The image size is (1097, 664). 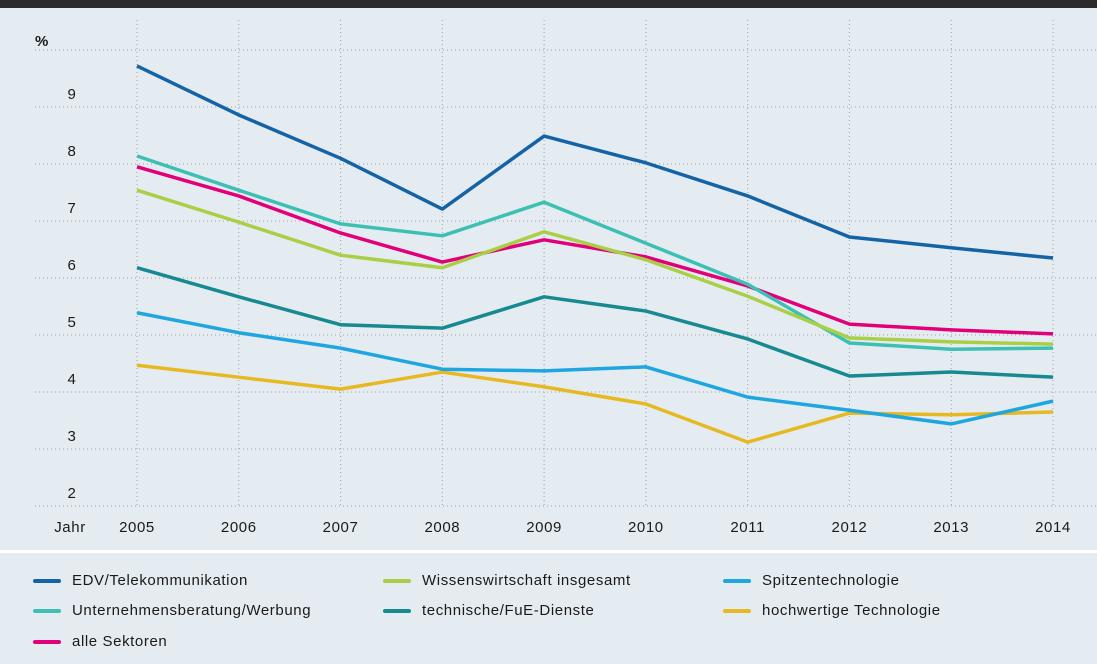 I want to click on y-tick-label: 3, so click(x=72, y=436).